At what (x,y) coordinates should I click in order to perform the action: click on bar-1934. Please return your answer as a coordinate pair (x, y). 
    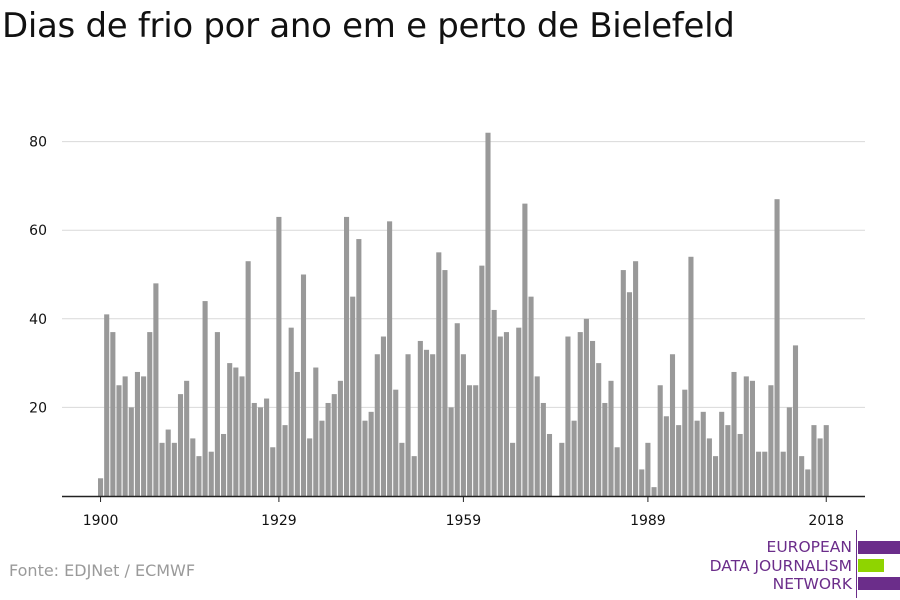
    Looking at the image, I should click on (310, 467).